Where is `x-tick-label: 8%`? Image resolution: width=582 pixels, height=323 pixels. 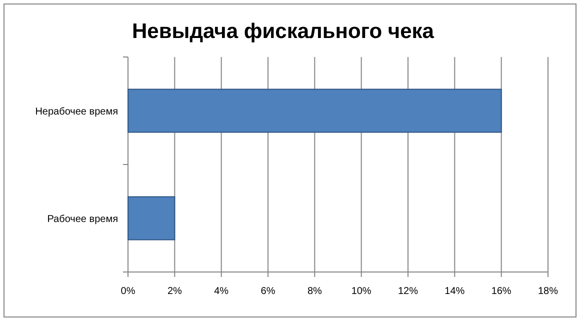 x-tick-label: 8% is located at coordinates (314, 291).